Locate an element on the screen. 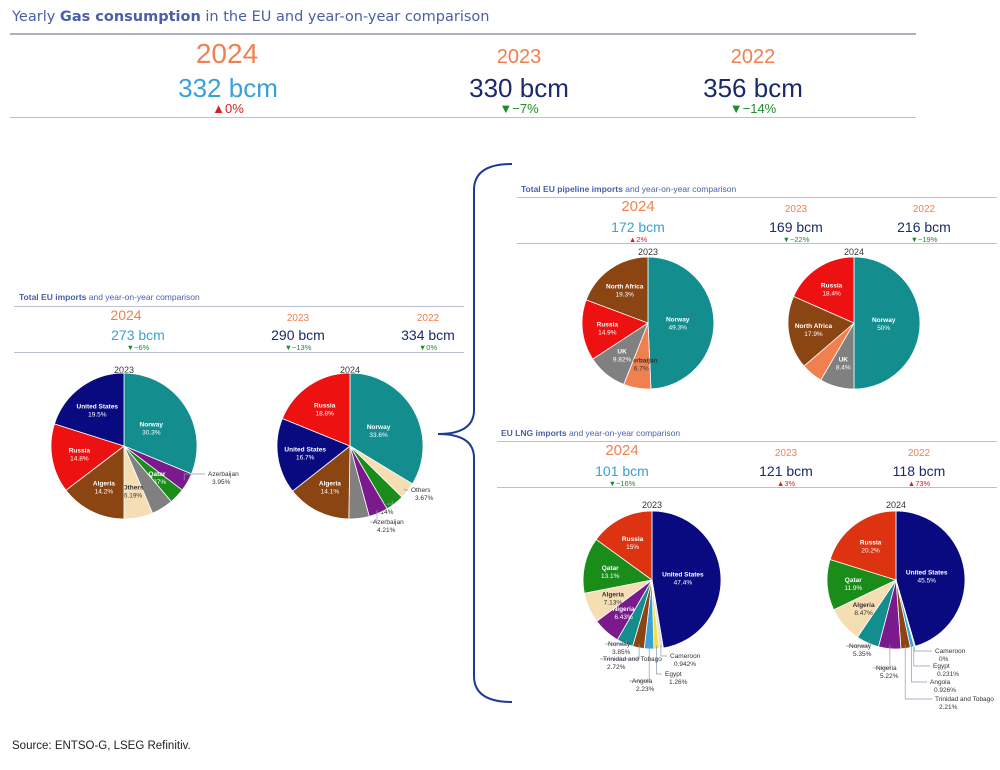  pipeline-pie-2024-year: 2024 is located at coordinates (854, 252).